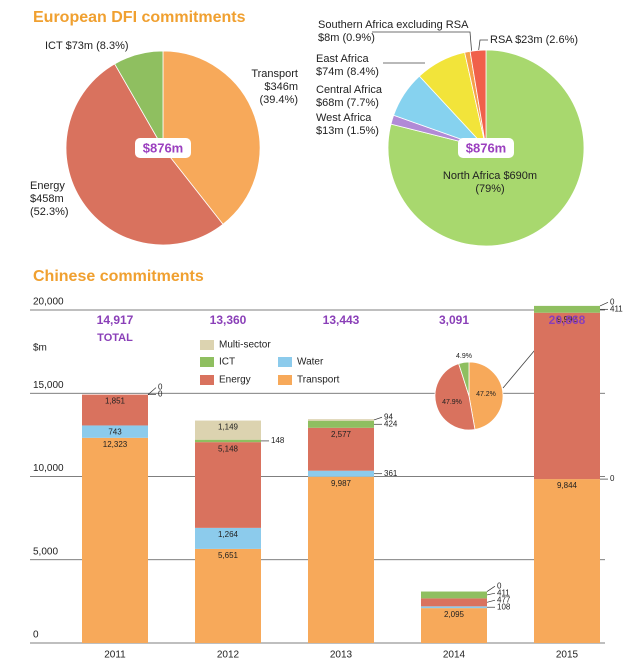  I want to click on legend-label: Energy, so click(235, 380).